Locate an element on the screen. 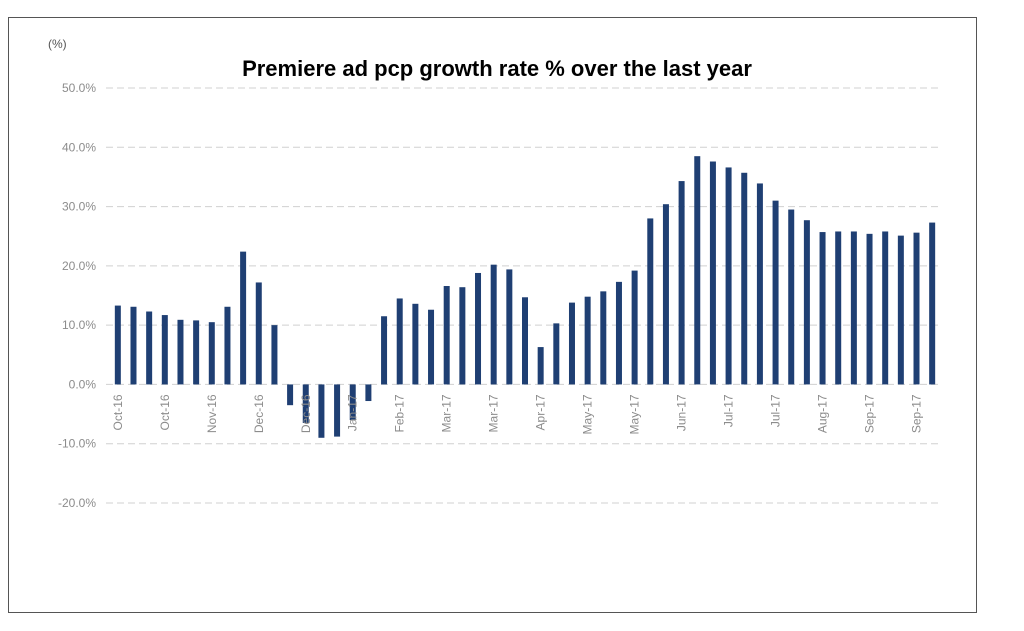 The image size is (1024, 631). y-tick-label: 40.0% is located at coordinates (79, 147).